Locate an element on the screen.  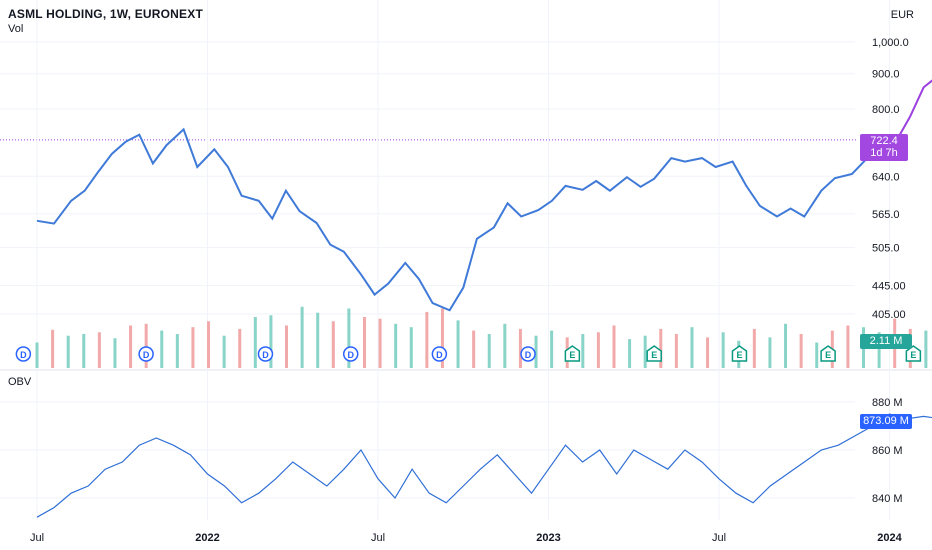
x-axis-ticks: Jul2022Jul2023Jul2024Jul2025Jul2026 is located at coordinates (466, 538).